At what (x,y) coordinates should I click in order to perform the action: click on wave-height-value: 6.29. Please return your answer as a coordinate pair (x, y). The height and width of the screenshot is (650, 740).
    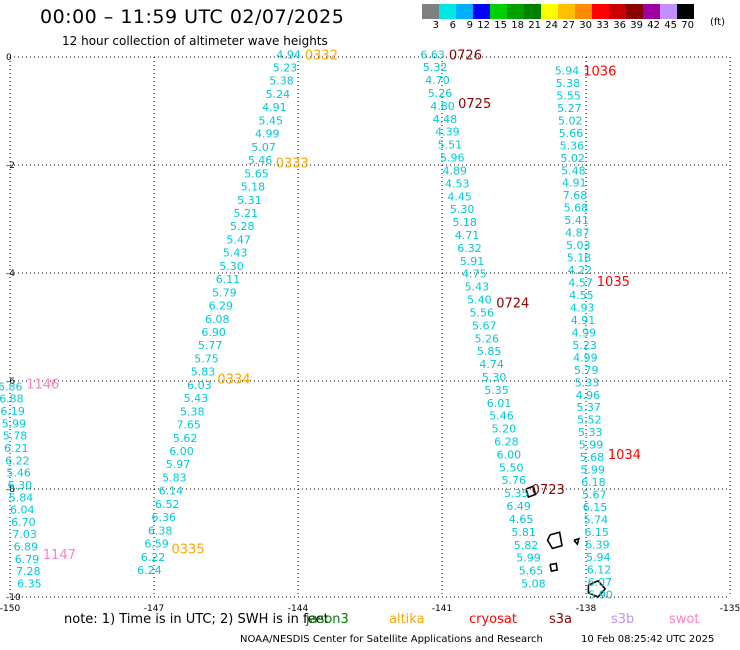
    Looking at the image, I should click on (221, 306).